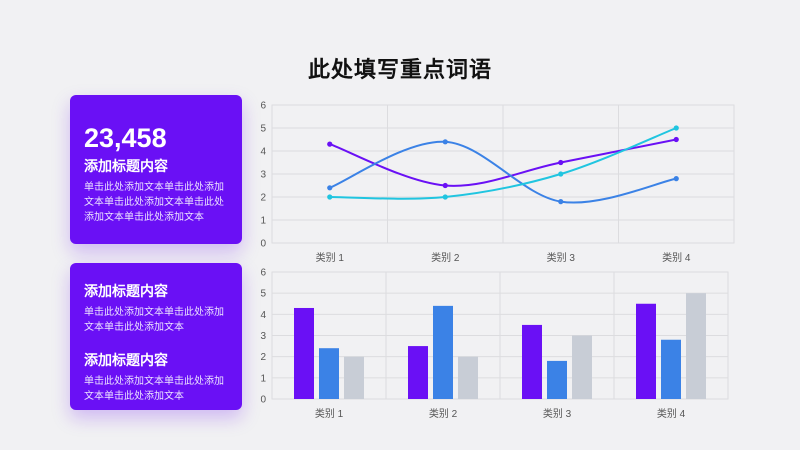 The height and width of the screenshot is (450, 800). What do you see at coordinates (126, 167) in the screenshot?
I see `stat-card-heading: 添加标题内容` at bounding box center [126, 167].